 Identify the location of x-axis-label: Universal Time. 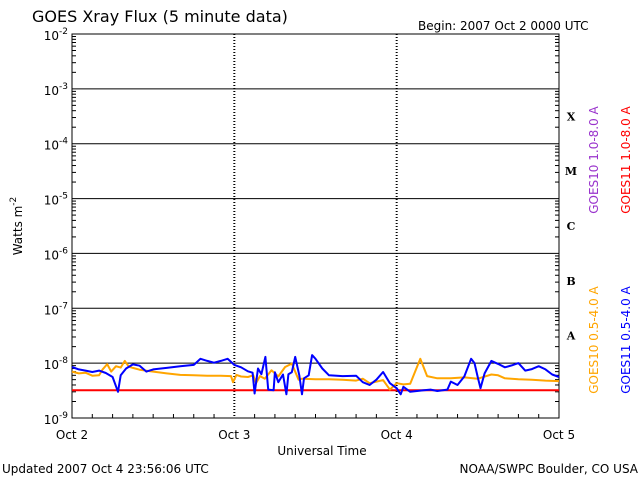
(321, 451).